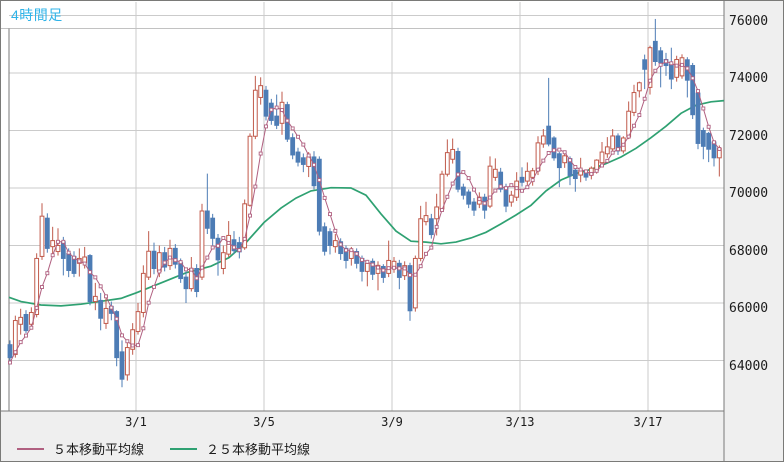  What do you see at coordinates (749, 366) in the screenshot?
I see `price-axis-tick: 64000` at bounding box center [749, 366].